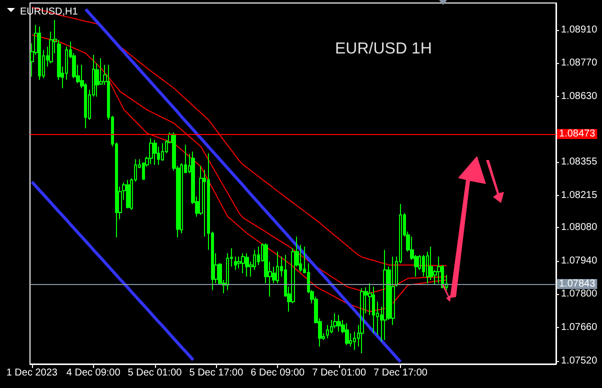 This screenshot has width=602, height=388. Describe the element at coordinates (577, 134) in the screenshot. I see `ref-line-label: 1.08473` at that location.